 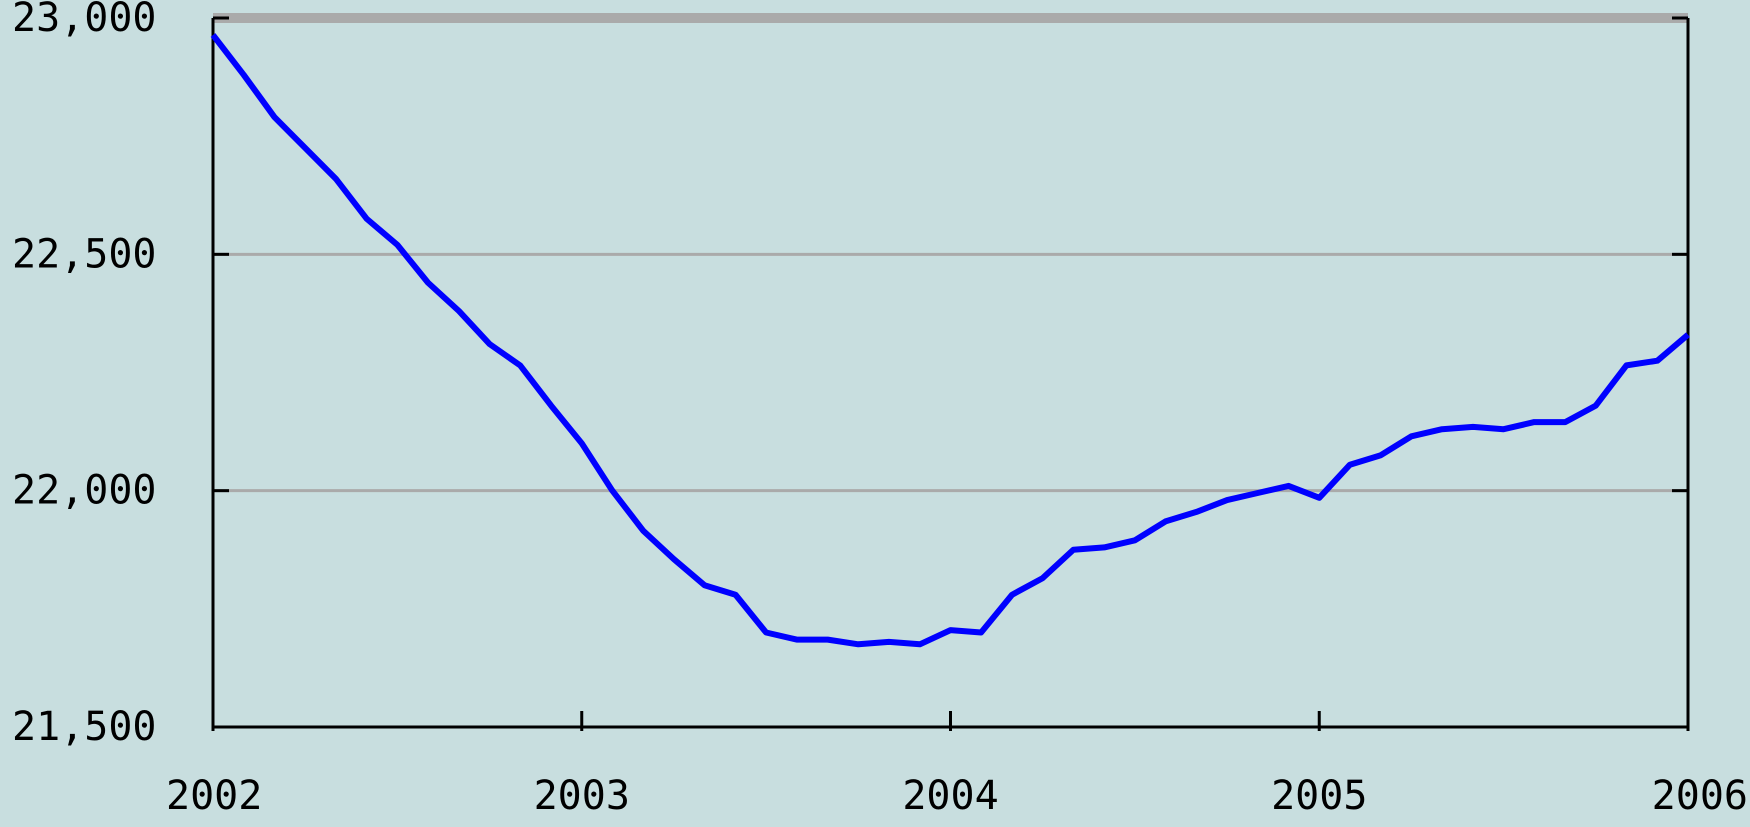 What do you see at coordinates (84, 254) in the screenshot?
I see `y-tick-label: 22,500` at bounding box center [84, 254].